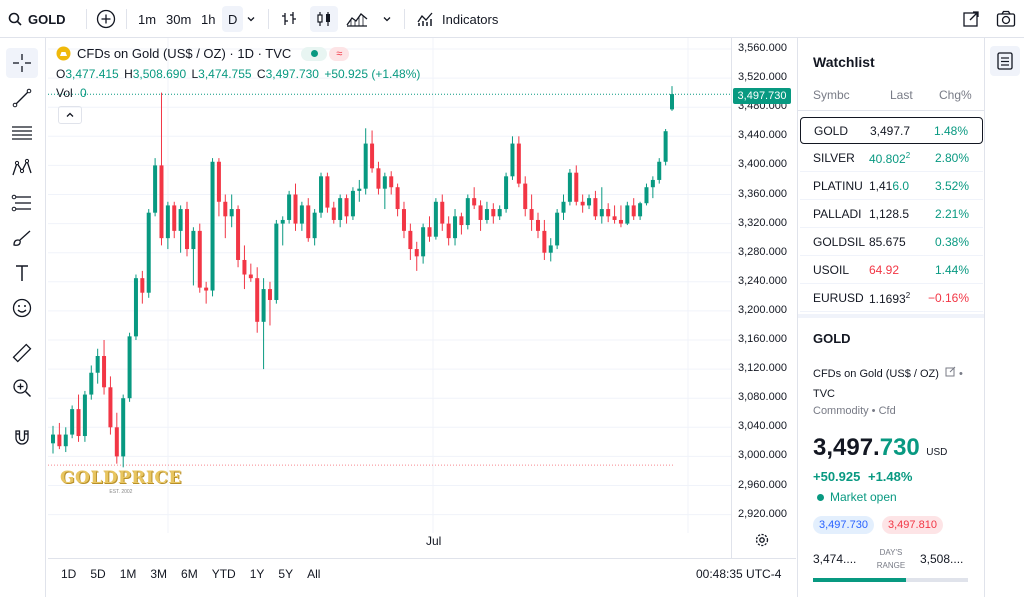 This screenshot has height=597, width=1024. I want to click on fib-tool, so click(22, 133).